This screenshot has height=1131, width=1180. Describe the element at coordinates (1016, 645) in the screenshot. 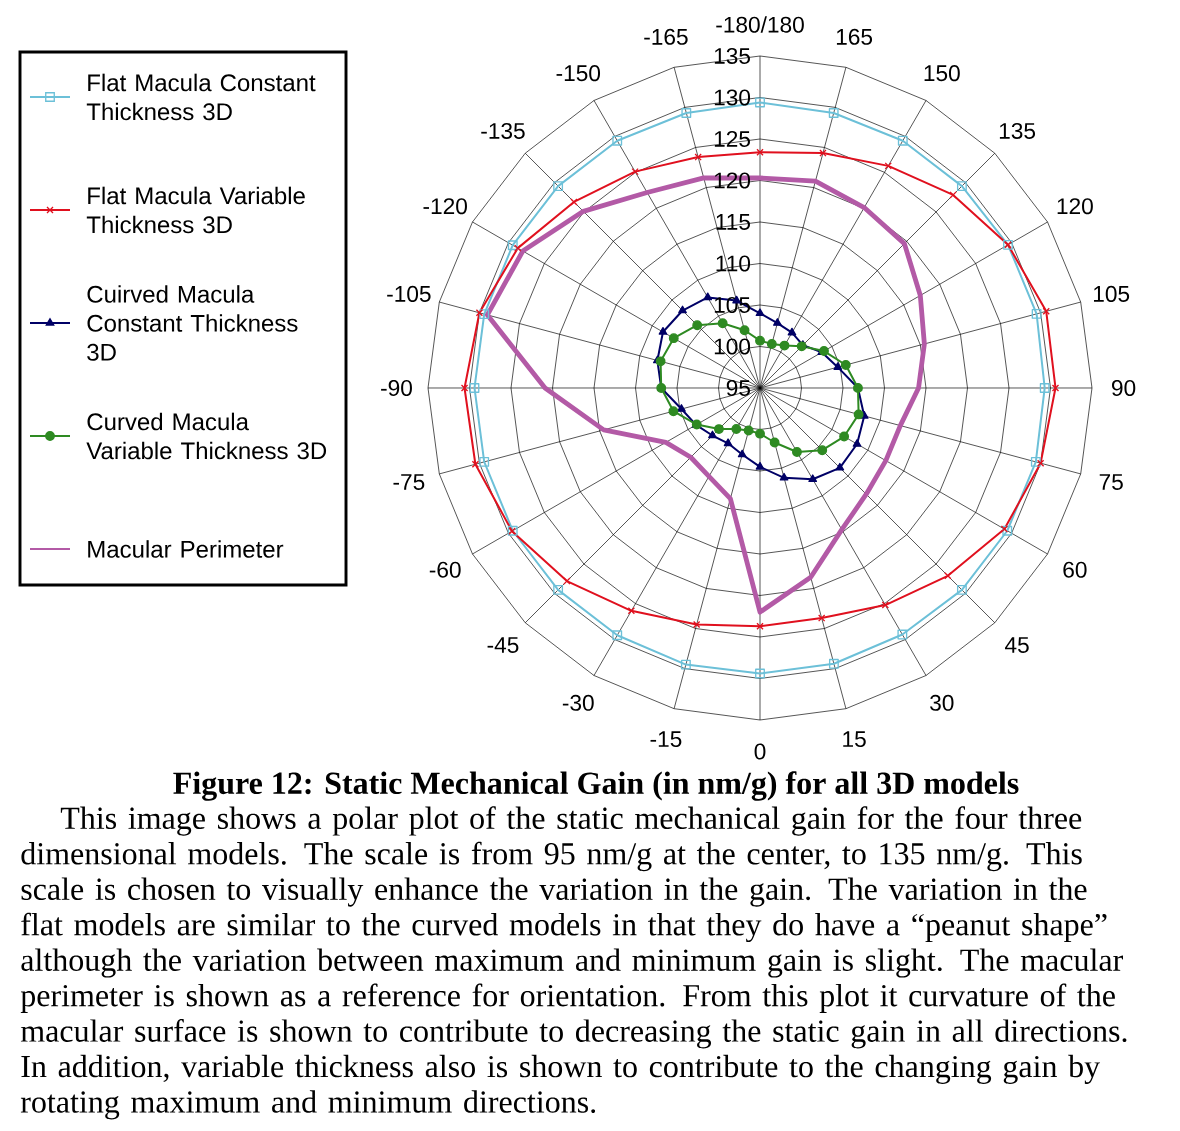

I see `spoke-label: 45` at that location.